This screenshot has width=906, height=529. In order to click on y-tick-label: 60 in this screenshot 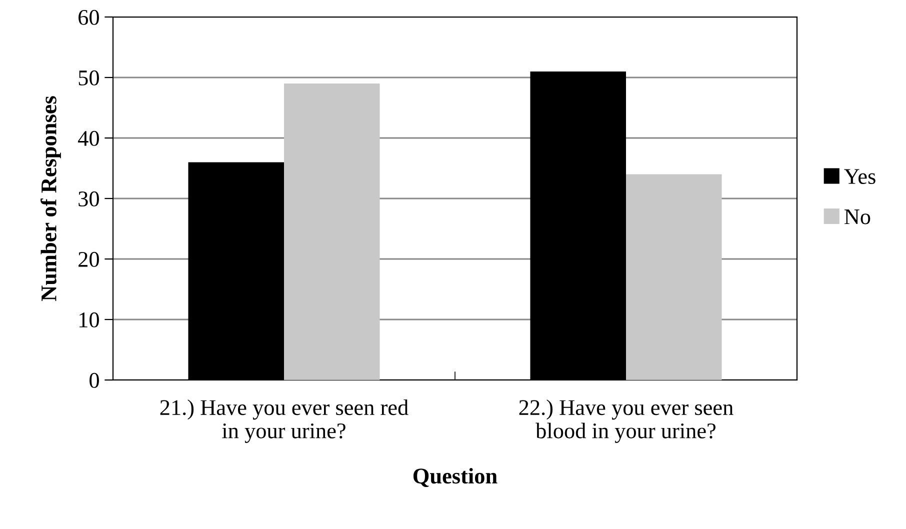, I will do `click(88, 17)`.